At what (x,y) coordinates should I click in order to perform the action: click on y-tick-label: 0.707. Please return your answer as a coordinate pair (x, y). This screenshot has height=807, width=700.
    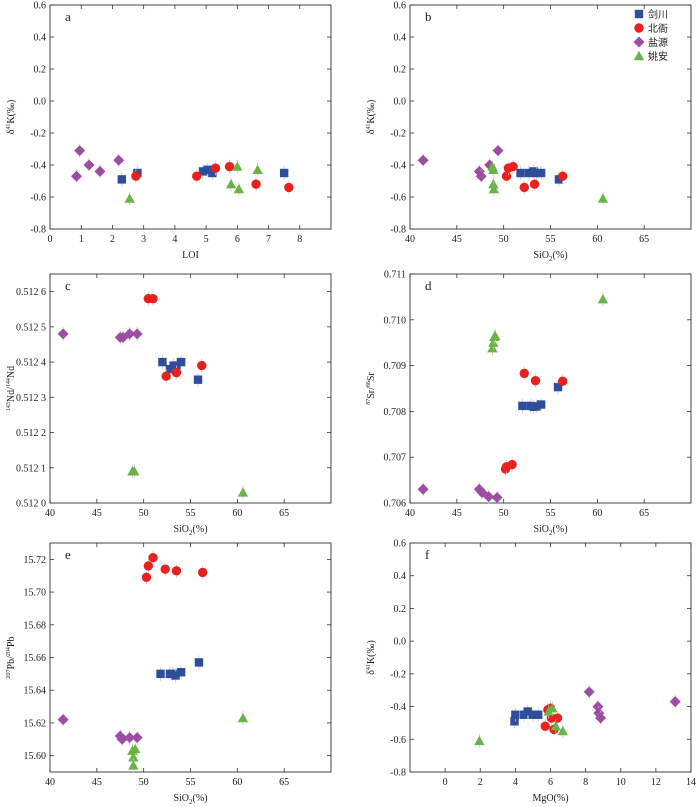
    Looking at the image, I should click on (395, 458).